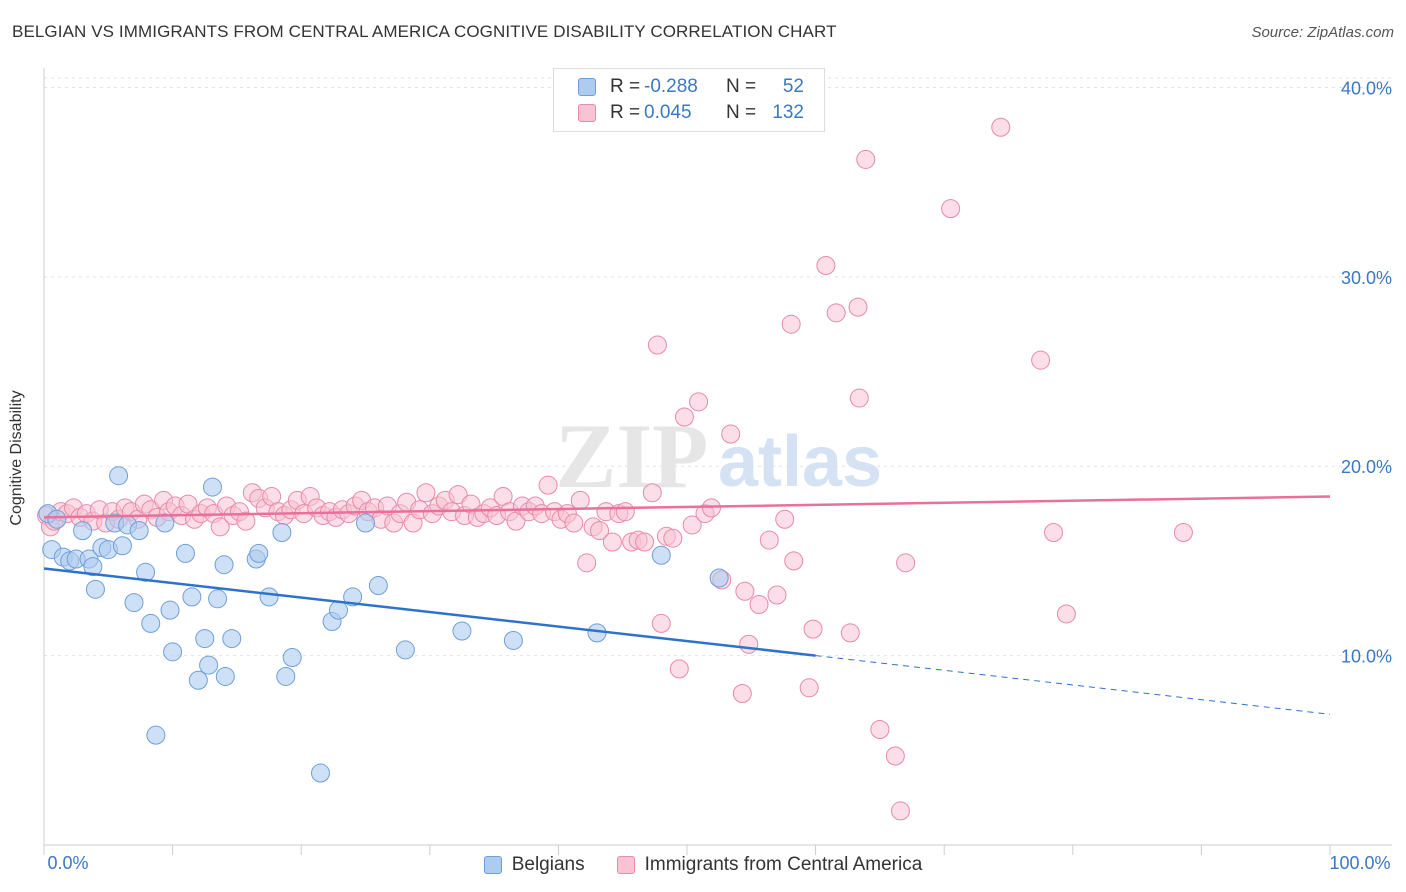 The width and height of the screenshot is (1406, 892). I want to click on y-axis-title: Cognitive Disability, so click(16, 458).